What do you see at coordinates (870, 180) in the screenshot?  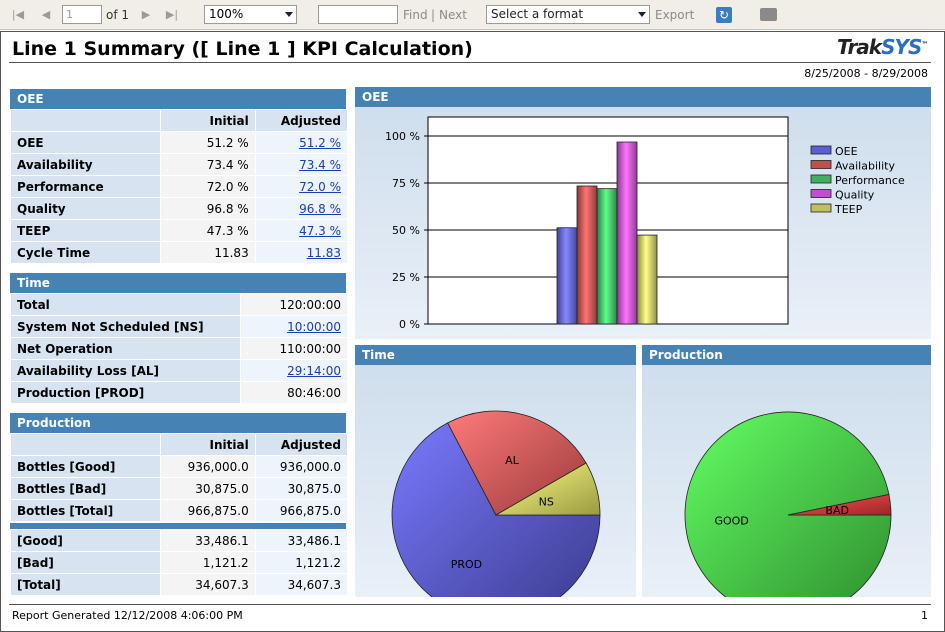 I see `legend-label: Performance` at bounding box center [870, 180].